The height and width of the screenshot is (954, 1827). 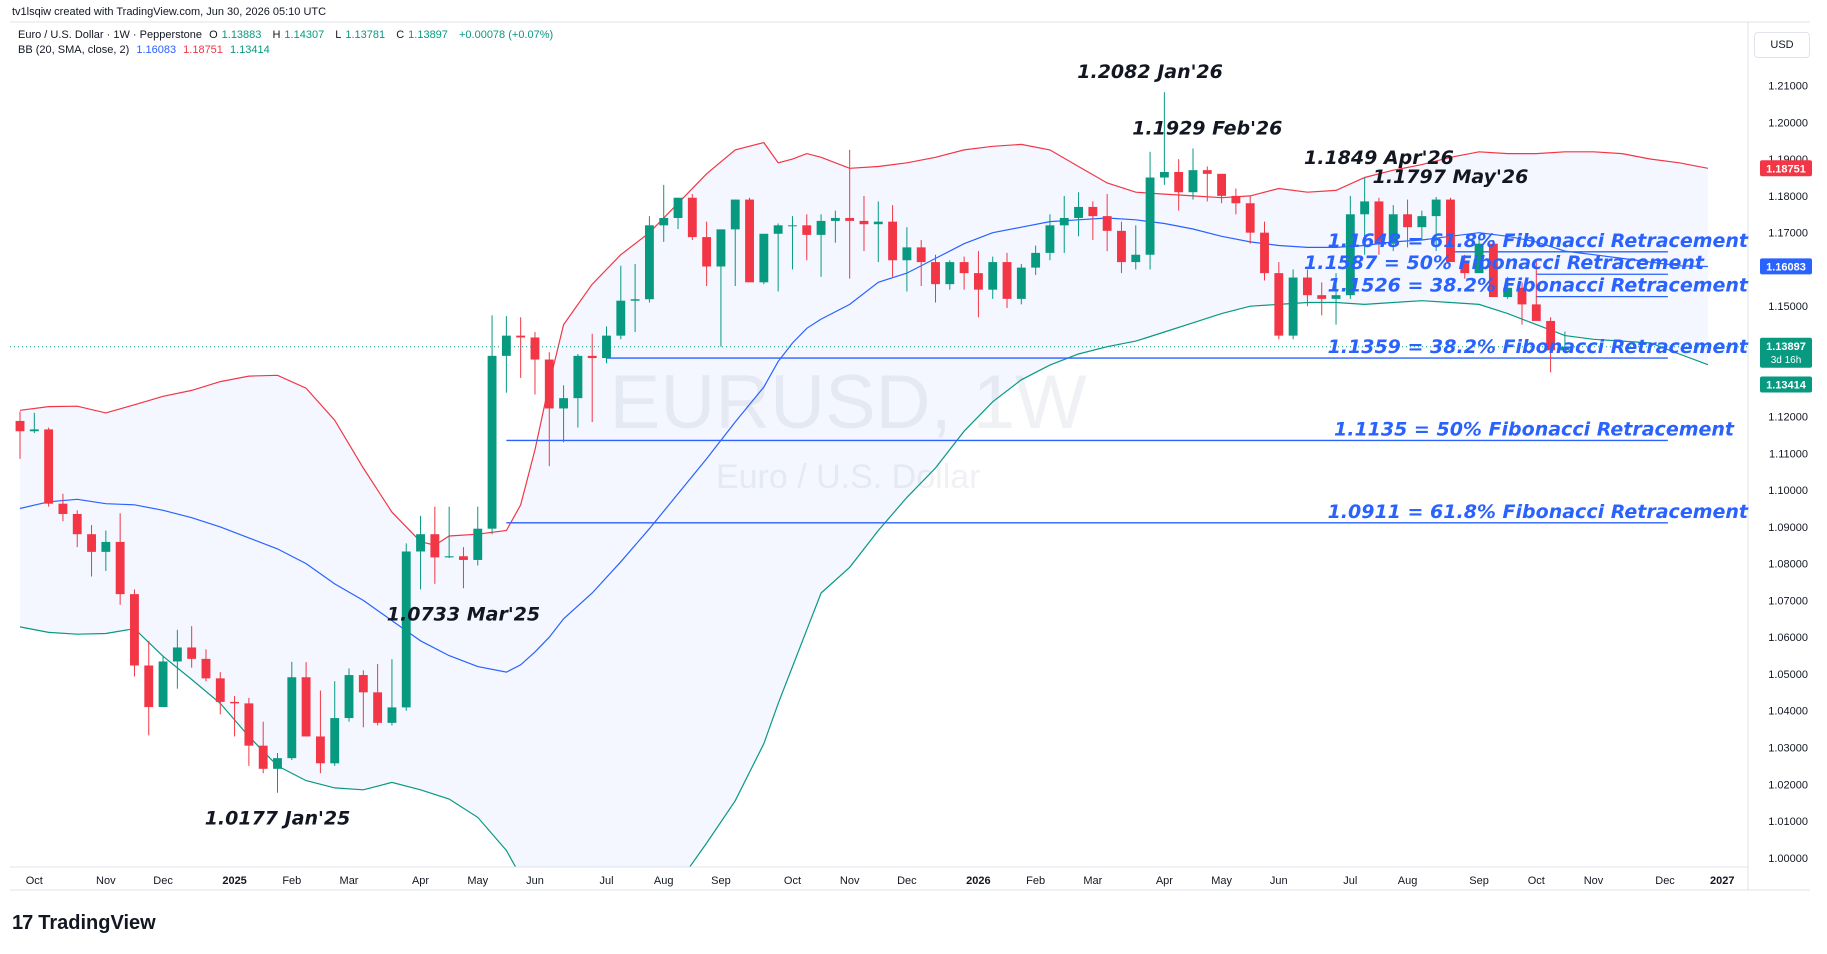 I want to click on x-tick-label: 2025, so click(x=234, y=881).